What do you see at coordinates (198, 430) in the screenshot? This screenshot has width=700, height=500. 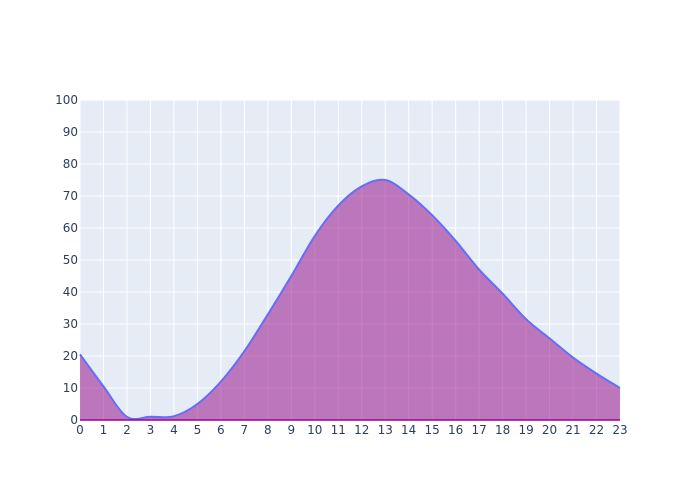 I see `x-tick-label: 5` at bounding box center [198, 430].